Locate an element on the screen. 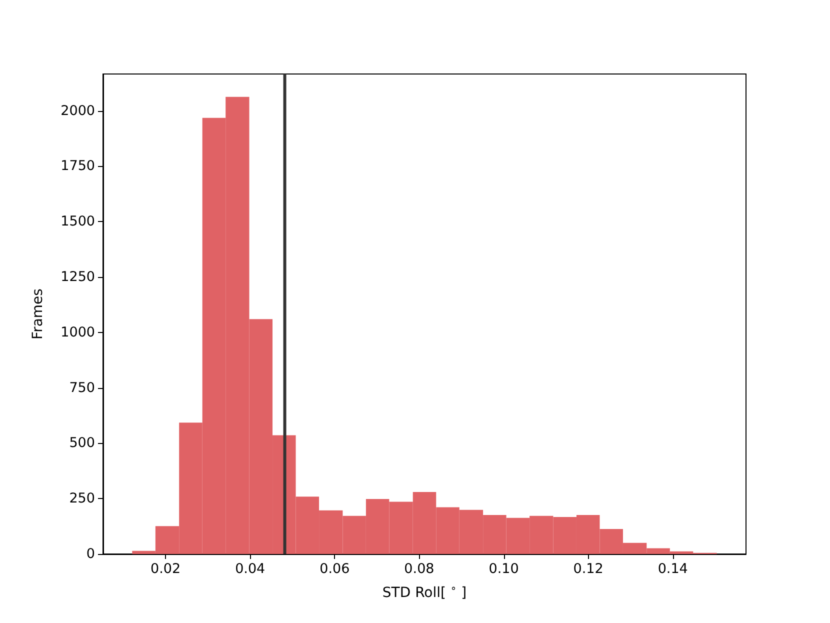 This screenshot has height=623, width=830. y-tick-label: 0 is located at coordinates (90, 554).